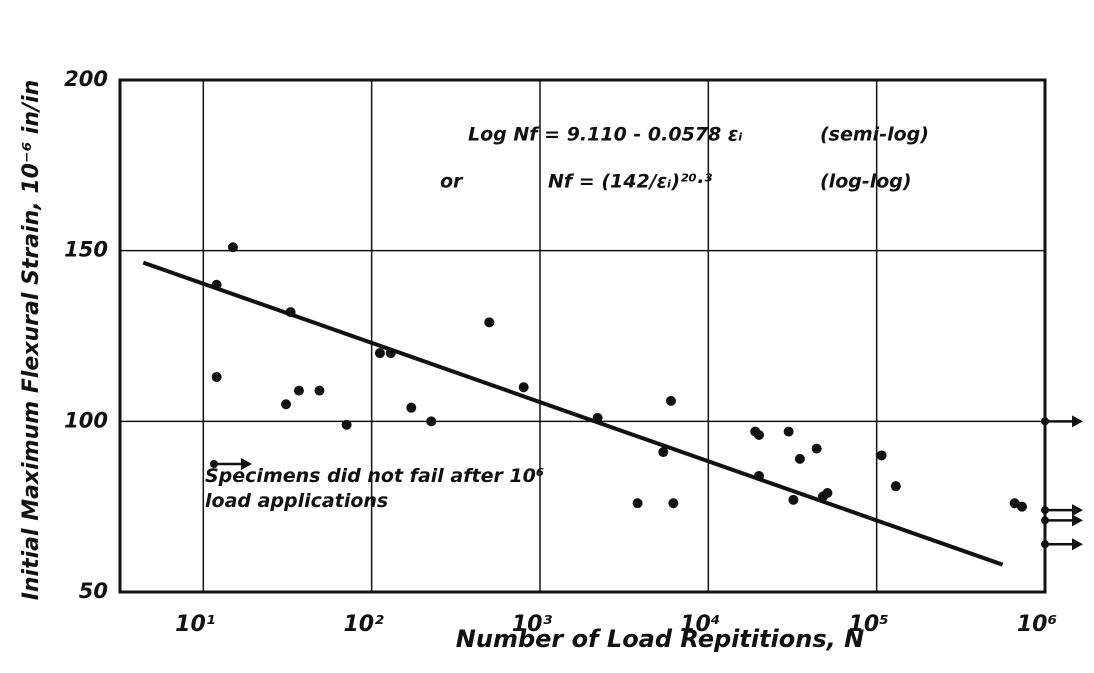 The image size is (1094, 673). I want to click on x-tick-label: 10³, so click(532, 624).